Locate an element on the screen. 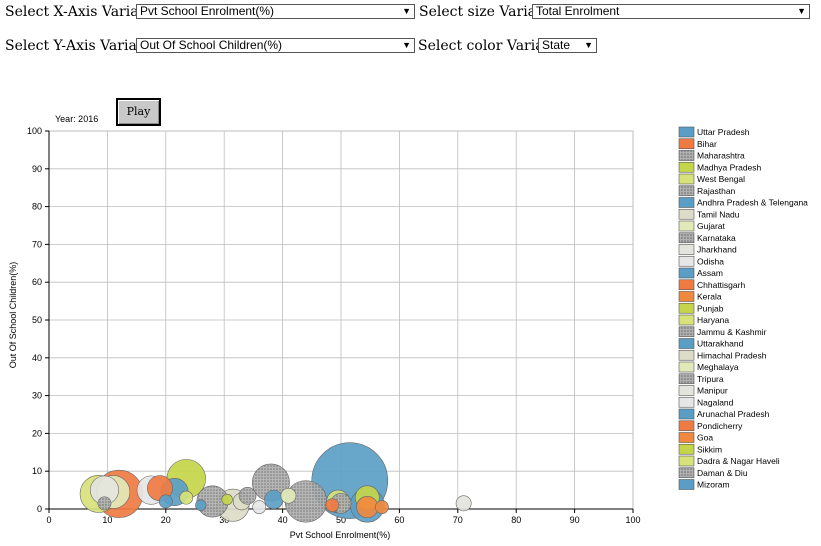  y-tick-label: 100 is located at coordinates (34, 131).